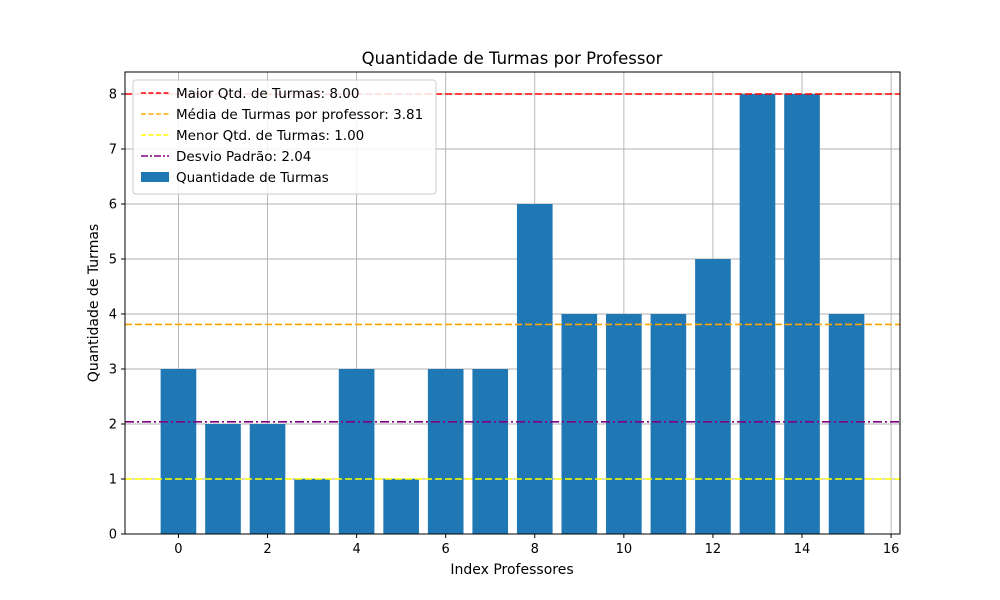 The height and width of the screenshot is (600, 1000). Describe the element at coordinates (267, 549) in the screenshot. I see `x-tick-label: 2` at that location.